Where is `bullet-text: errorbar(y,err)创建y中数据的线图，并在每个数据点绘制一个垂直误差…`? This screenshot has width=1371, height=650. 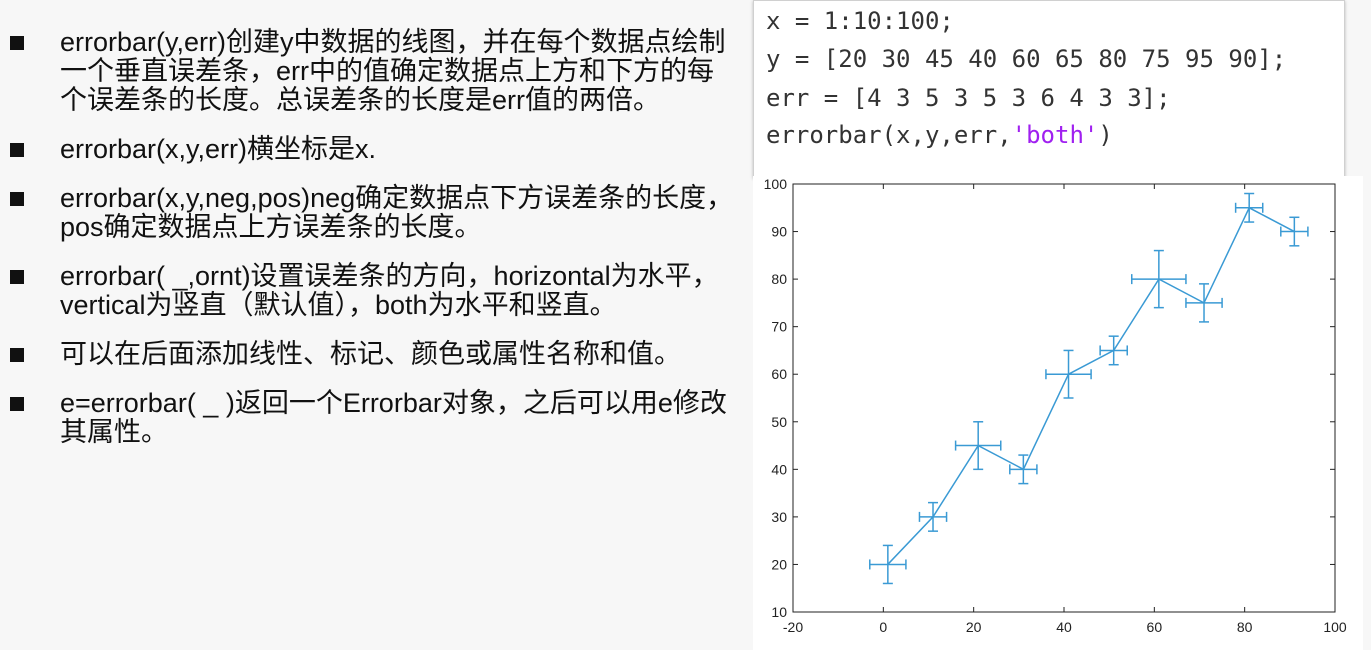
bullet-text: errorbar(y,err)创建y中数据的线图，并在每个数据点绘制一个垂直误差… is located at coordinates (393, 71).